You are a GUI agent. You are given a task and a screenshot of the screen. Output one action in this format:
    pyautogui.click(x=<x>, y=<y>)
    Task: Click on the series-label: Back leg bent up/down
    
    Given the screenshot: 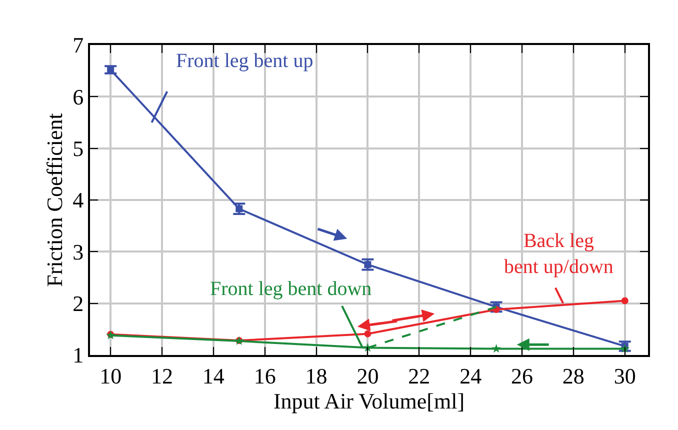 What is the action you would take?
    pyautogui.click(x=559, y=254)
    